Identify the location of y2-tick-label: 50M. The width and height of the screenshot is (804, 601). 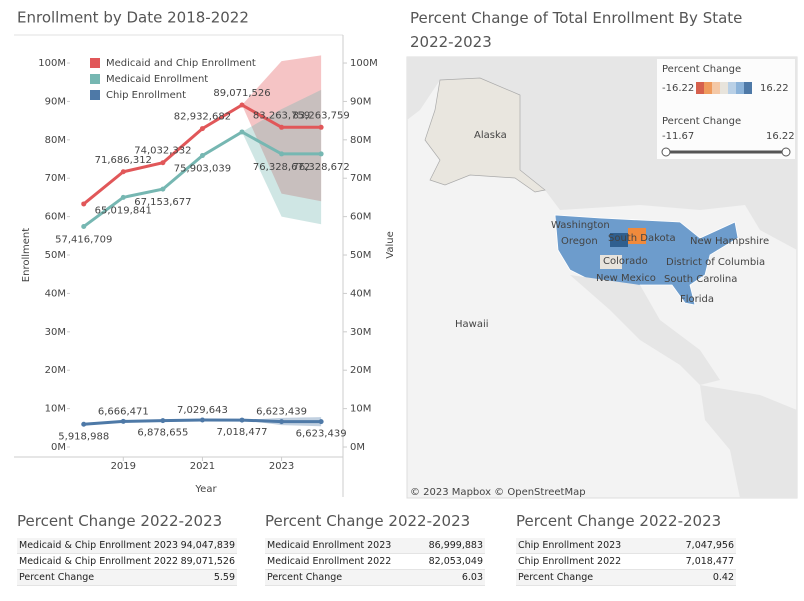
(360, 255).